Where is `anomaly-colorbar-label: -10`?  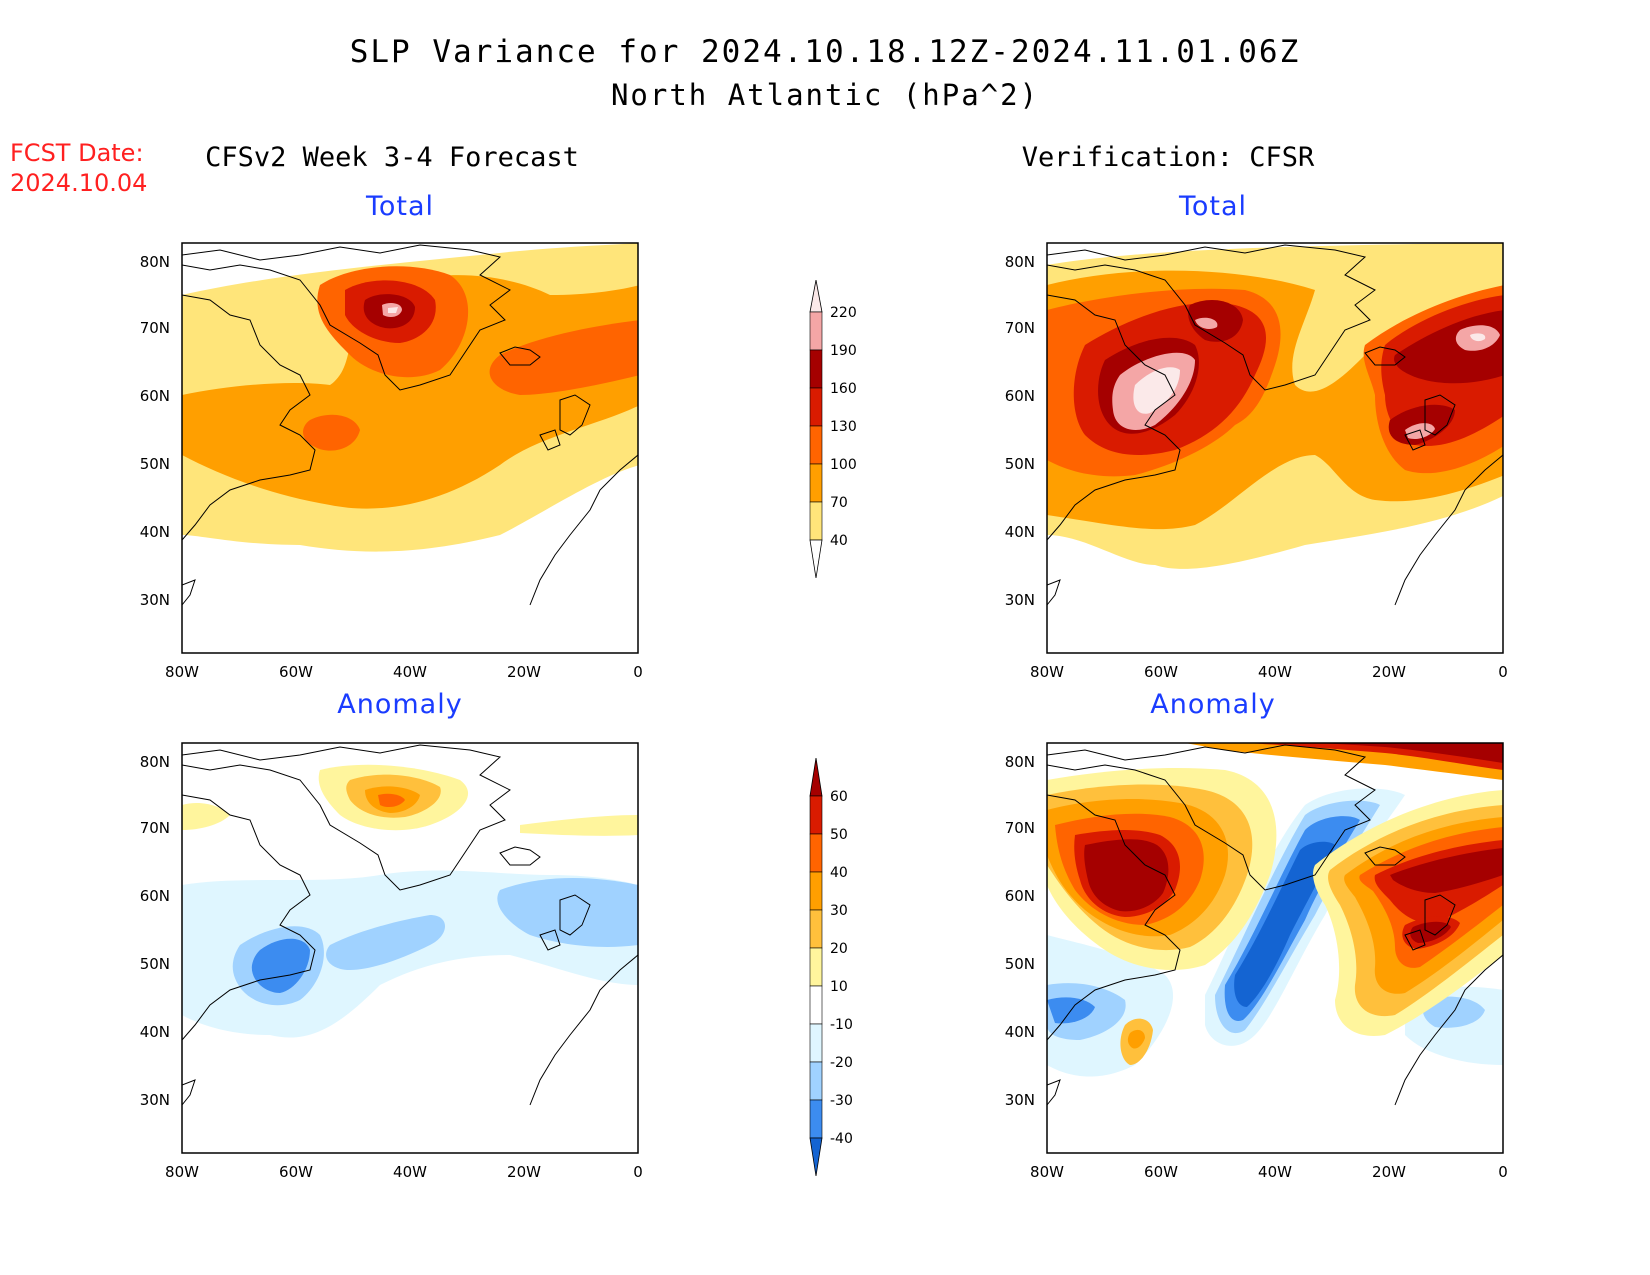
anomaly-colorbar-label: -10 is located at coordinates (841, 1025).